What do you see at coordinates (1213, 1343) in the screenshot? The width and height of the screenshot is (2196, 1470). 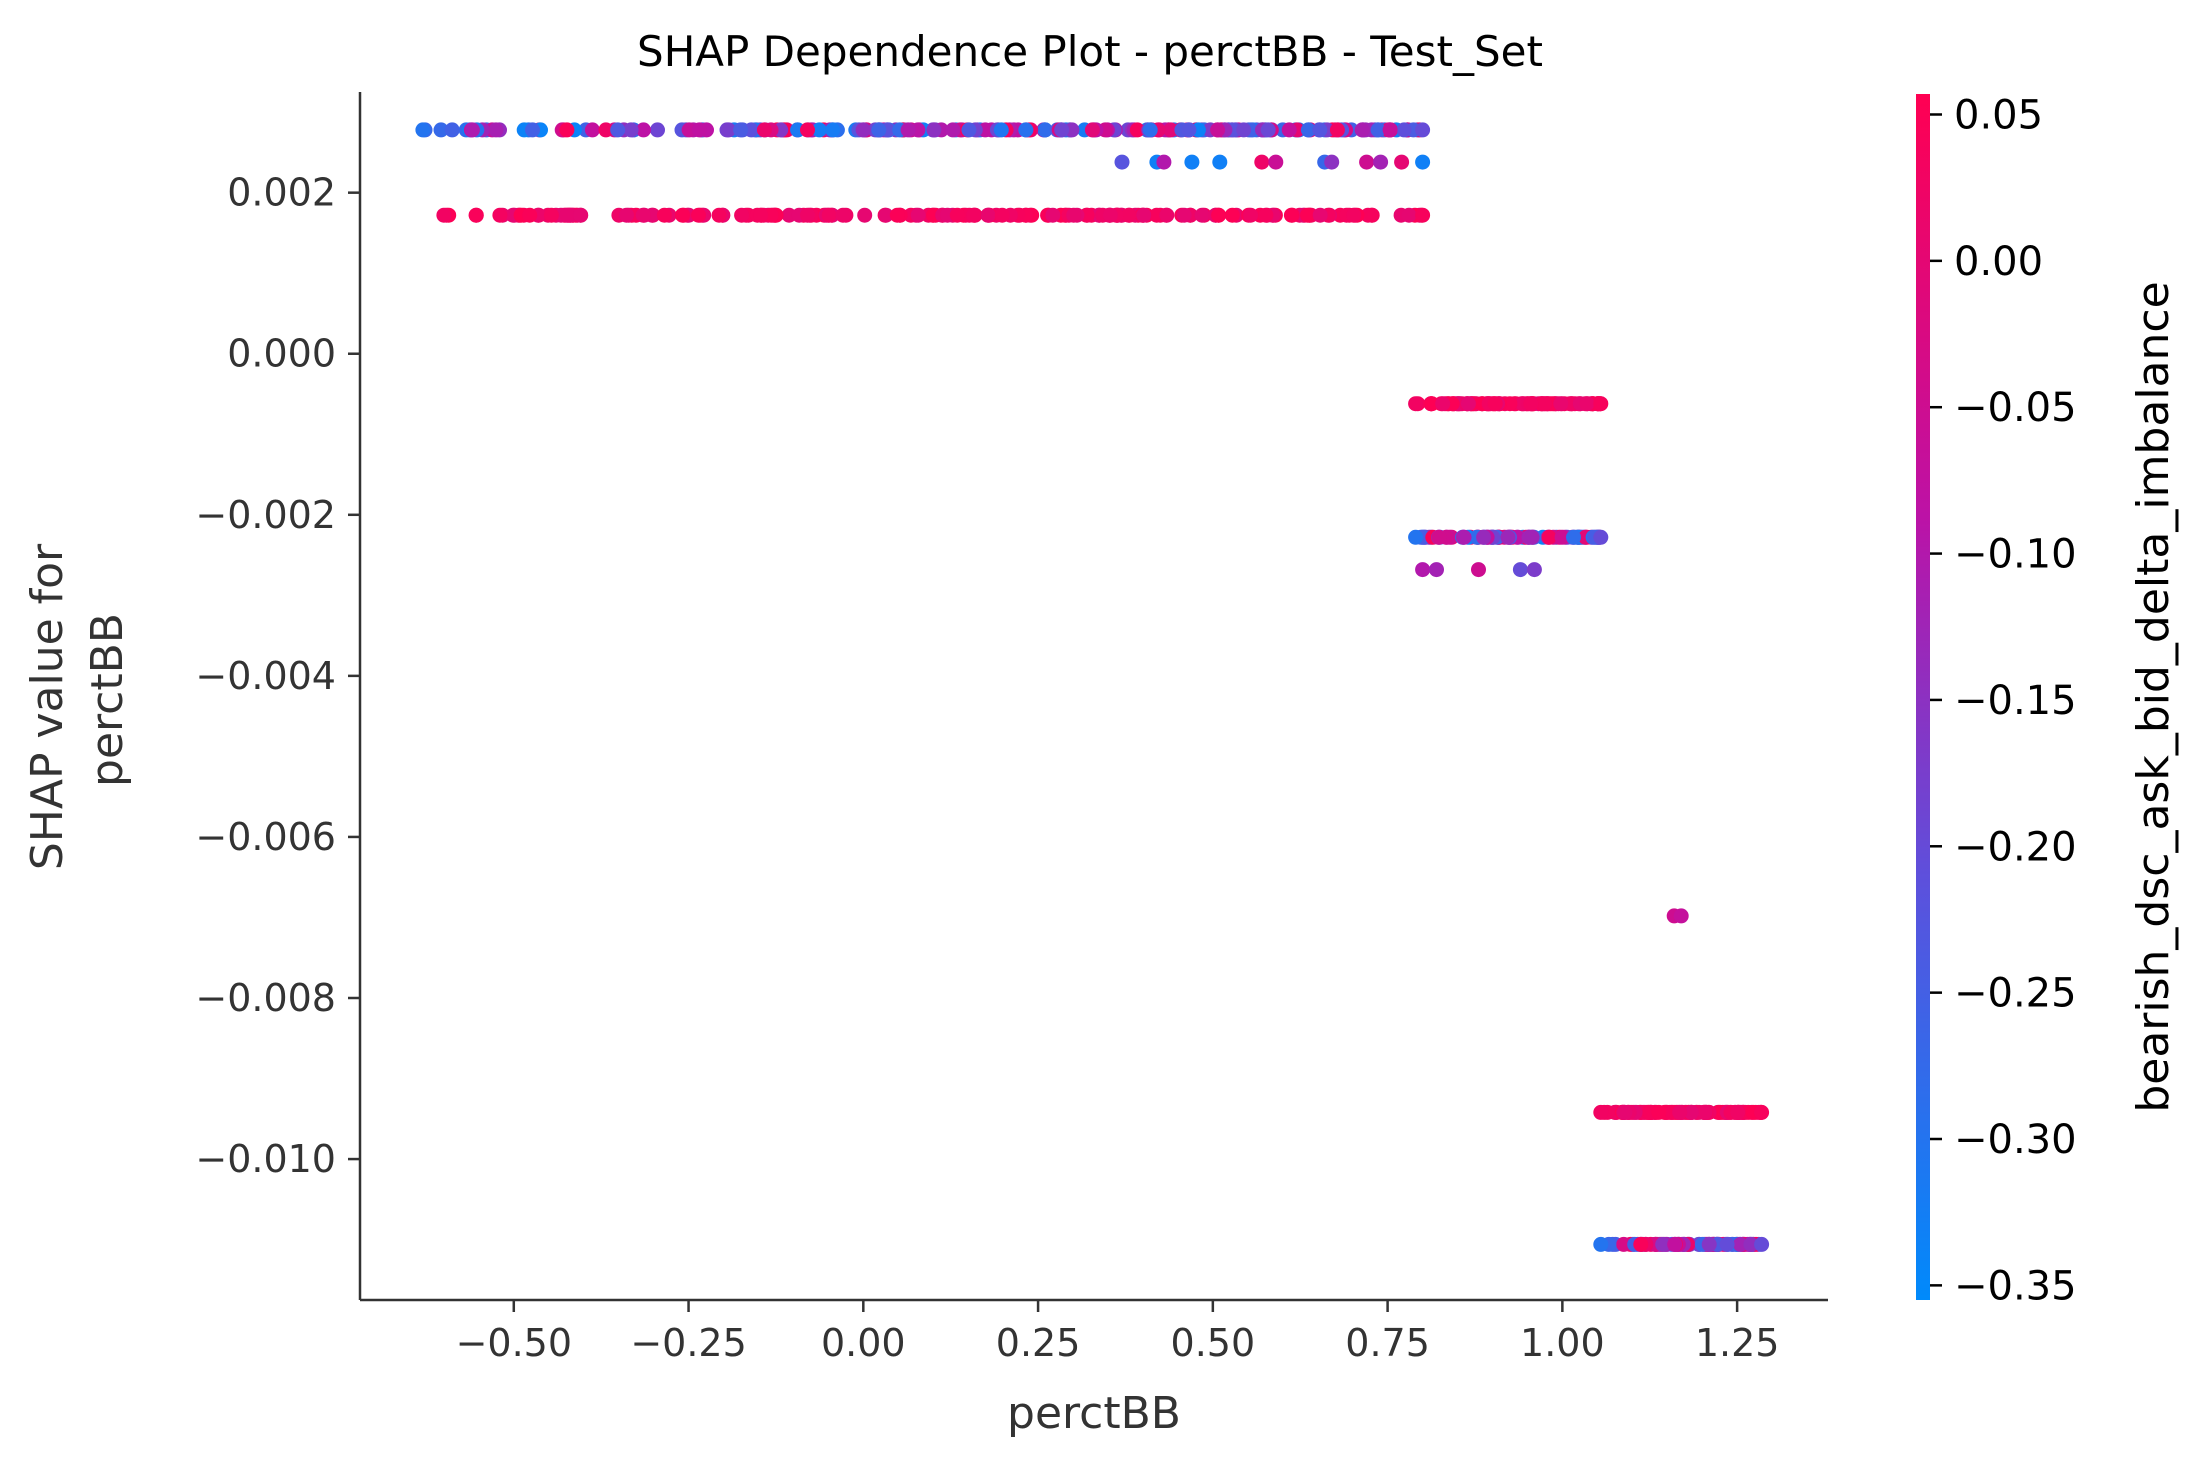 I see `x-tick-label: 0.50` at bounding box center [1213, 1343].